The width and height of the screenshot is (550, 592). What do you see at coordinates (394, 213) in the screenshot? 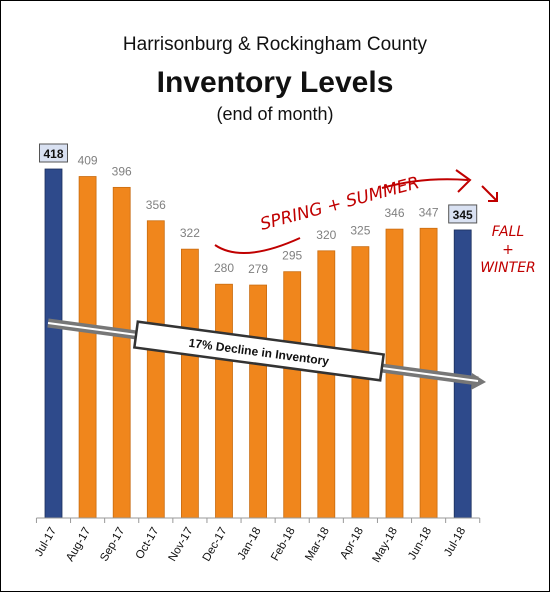
I see `value-label: 346` at bounding box center [394, 213].